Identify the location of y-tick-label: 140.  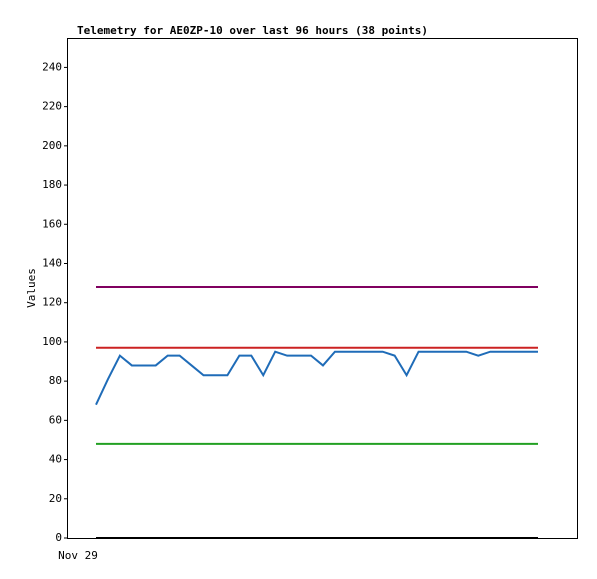
(52, 262).